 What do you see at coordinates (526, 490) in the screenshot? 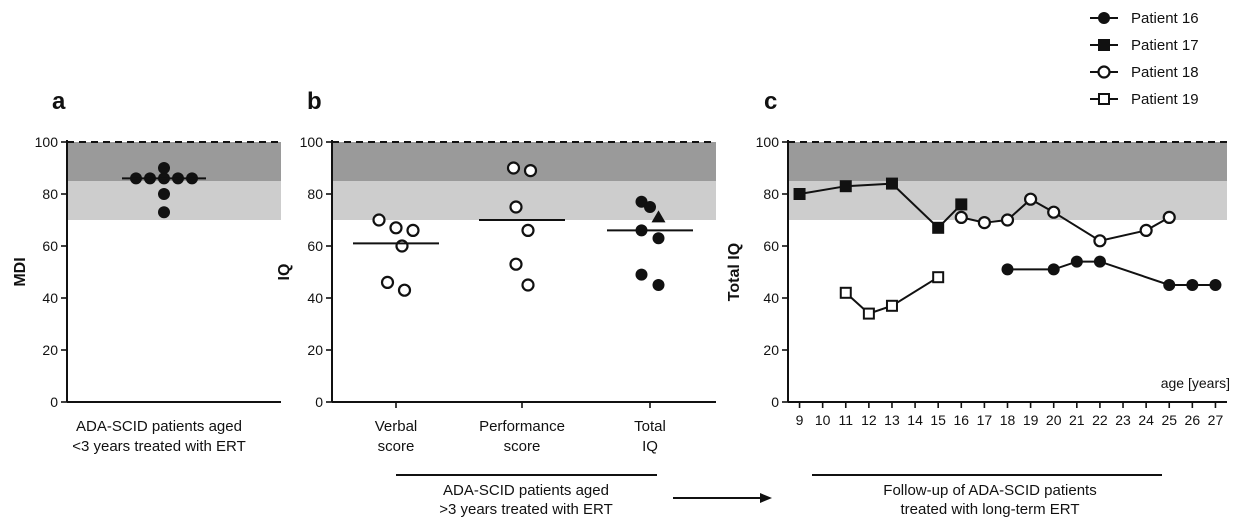
I see `caption-b-line1: ADA-SCID patients aged` at bounding box center [526, 490].